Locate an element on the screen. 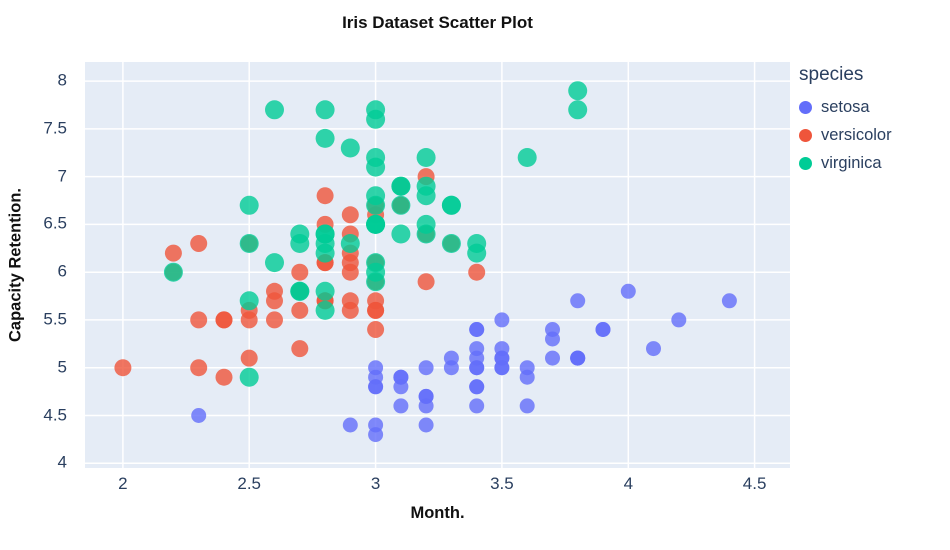  y-axis-tick-labels: 4 4.5 5 5.5 6 6.5 7 7.5 8 is located at coordinates (38, 267).